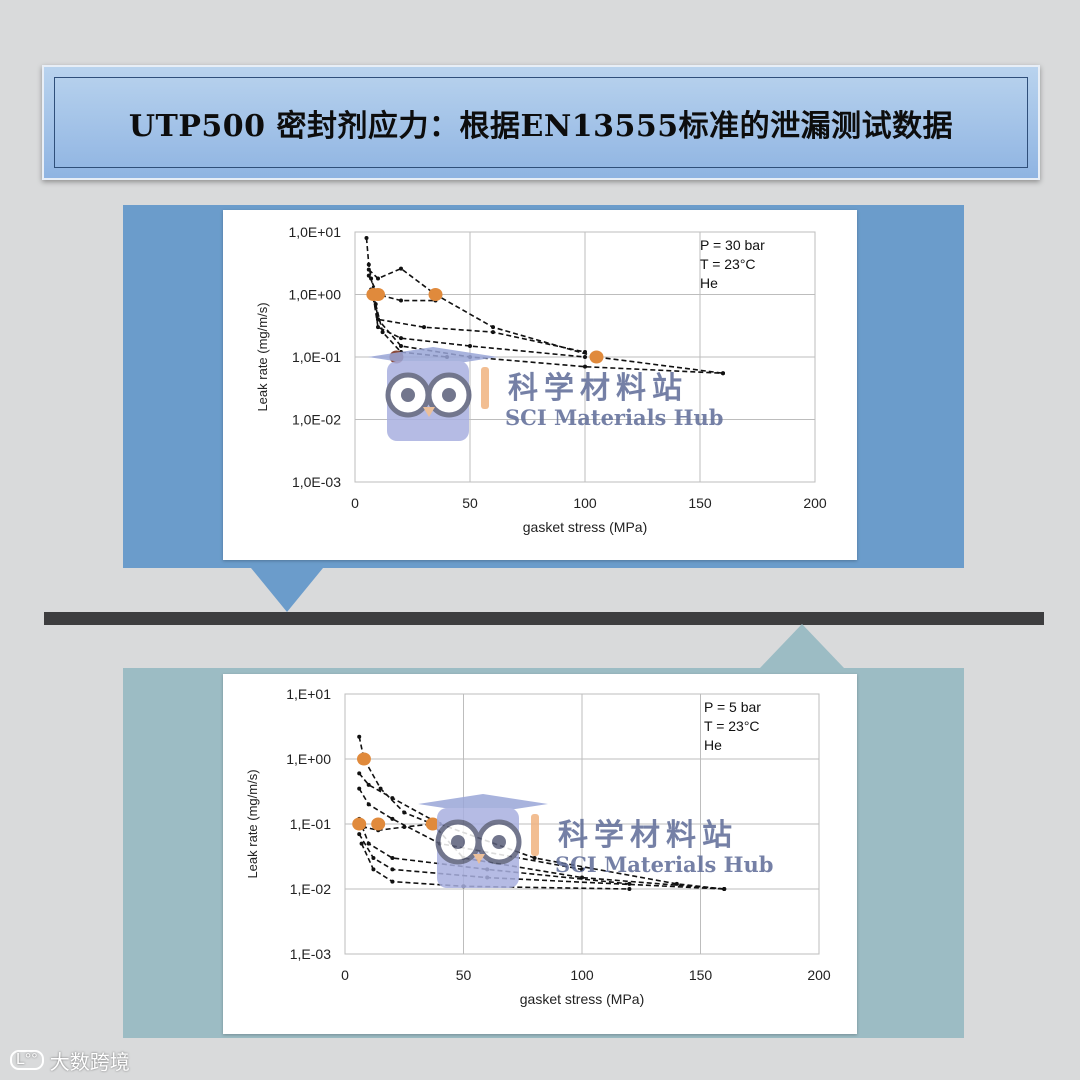 This screenshot has width=1080, height=1080. What do you see at coordinates (310, 889) in the screenshot?
I see `y-tick-label: 1,E-02` at bounding box center [310, 889].